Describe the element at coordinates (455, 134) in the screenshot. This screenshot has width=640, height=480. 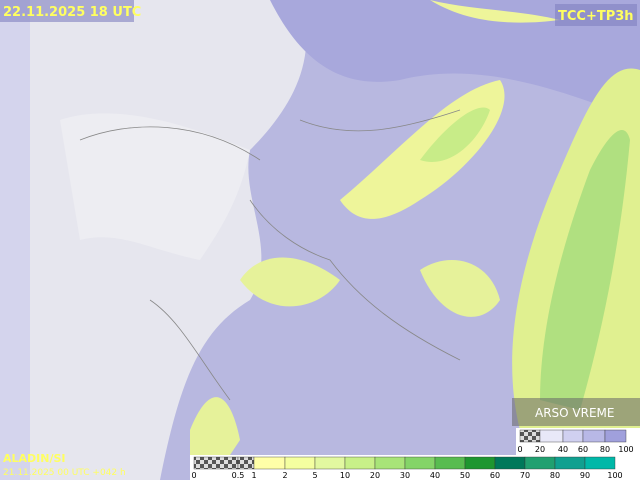
I see `precip-core` at that location.